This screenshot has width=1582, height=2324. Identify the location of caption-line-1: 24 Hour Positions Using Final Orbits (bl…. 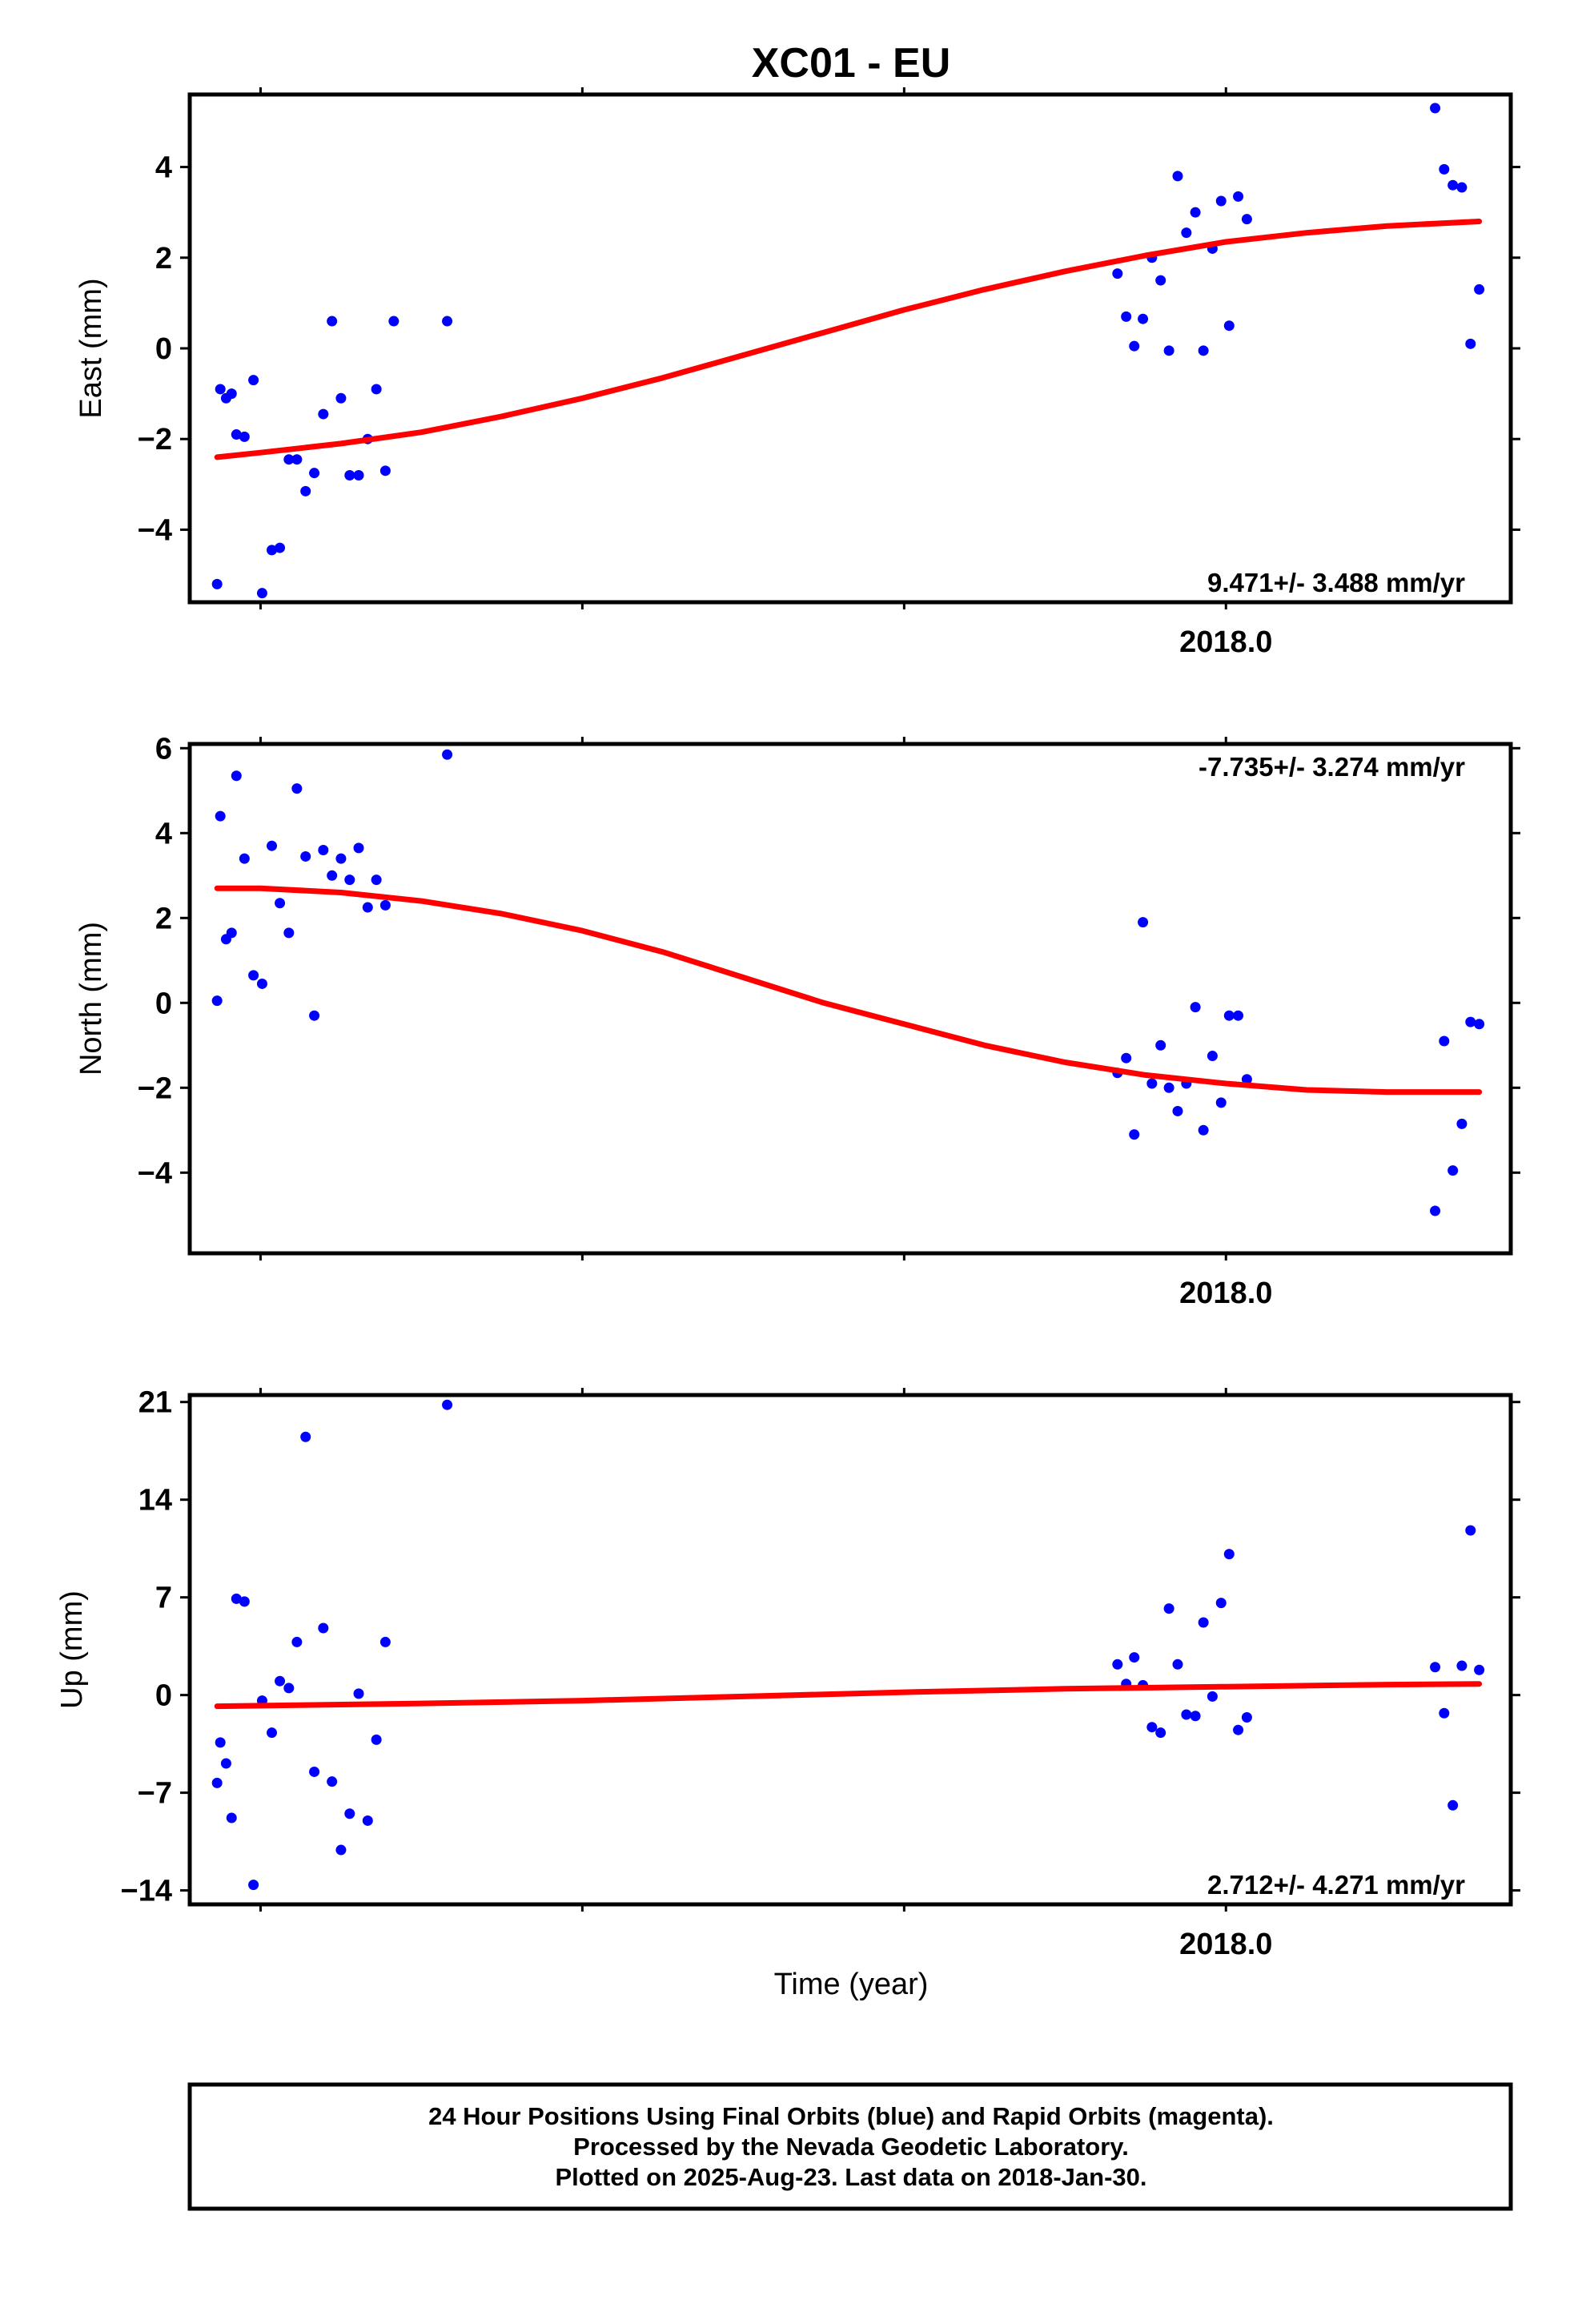
(851, 2116).